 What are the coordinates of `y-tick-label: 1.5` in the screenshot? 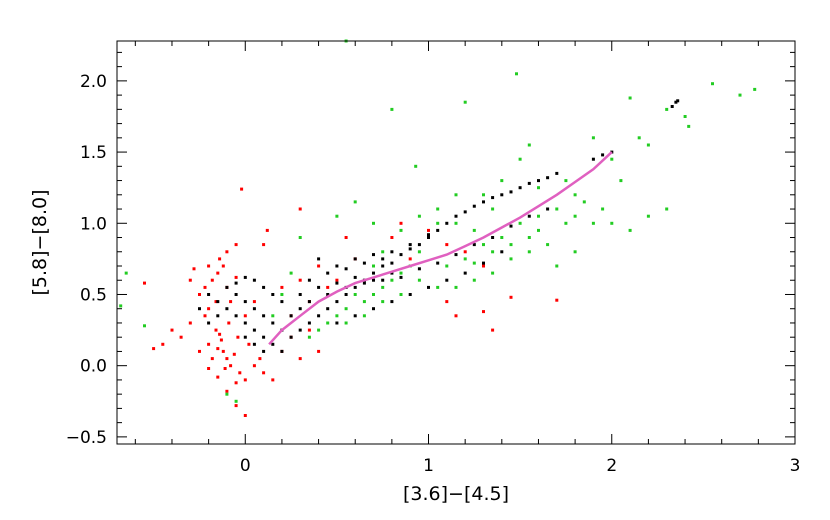 It's located at (93, 153).